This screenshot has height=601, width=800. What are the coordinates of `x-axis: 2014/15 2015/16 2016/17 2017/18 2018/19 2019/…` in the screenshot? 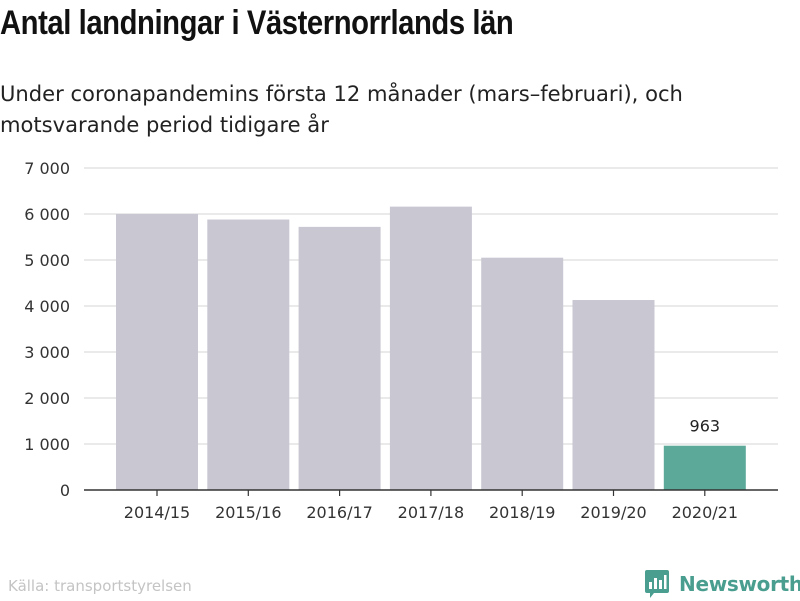 It's located at (431, 505).